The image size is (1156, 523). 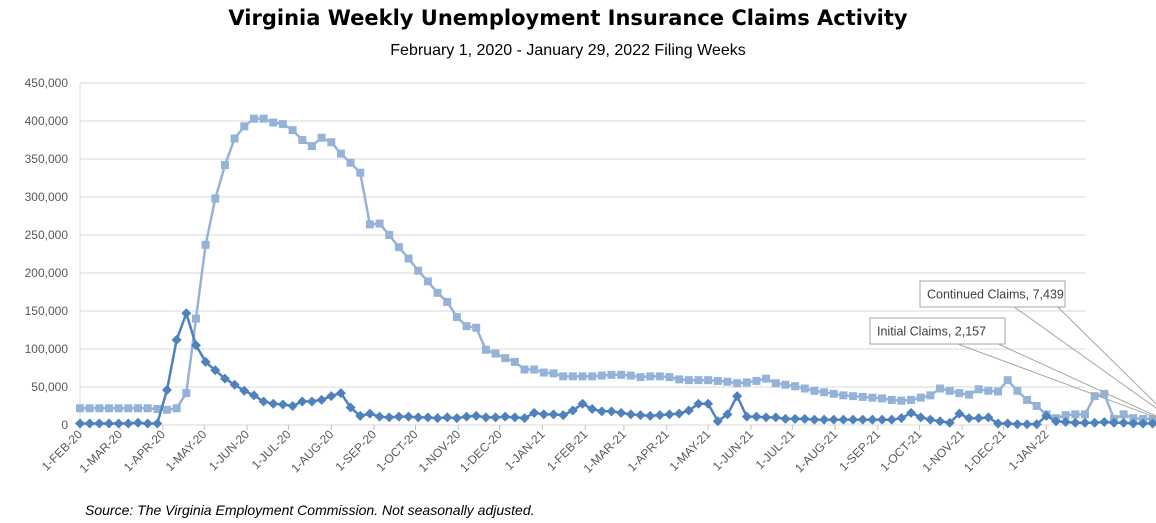 I want to click on y-tick-label: 200,000, so click(x=47, y=273).